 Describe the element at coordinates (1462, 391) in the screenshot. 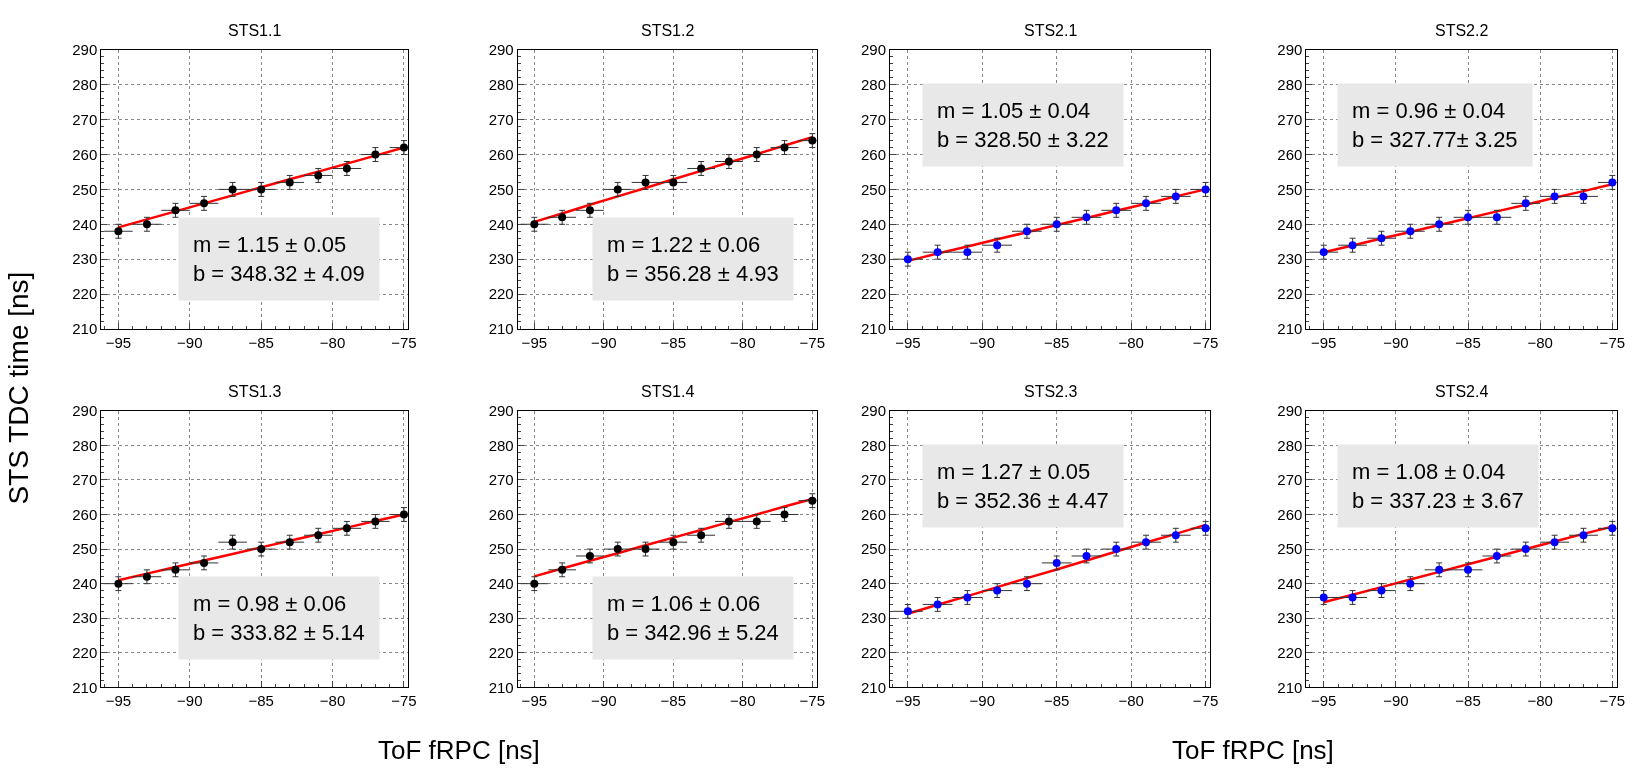

I see `chart-title: STS2.4` at that location.